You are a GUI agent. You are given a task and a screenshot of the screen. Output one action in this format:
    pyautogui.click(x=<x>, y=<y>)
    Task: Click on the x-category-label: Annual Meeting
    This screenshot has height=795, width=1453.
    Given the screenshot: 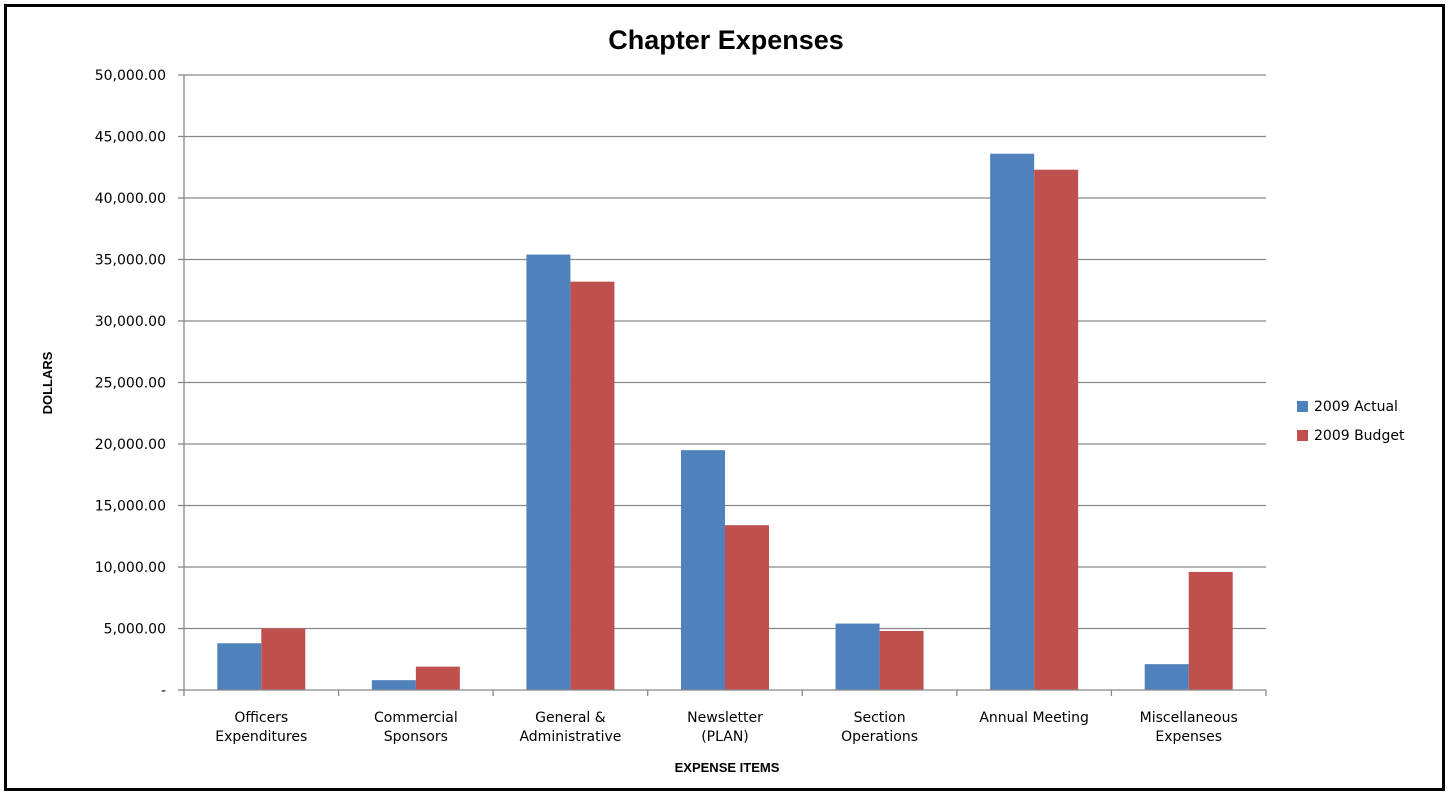 What is the action you would take?
    pyautogui.click(x=1034, y=718)
    